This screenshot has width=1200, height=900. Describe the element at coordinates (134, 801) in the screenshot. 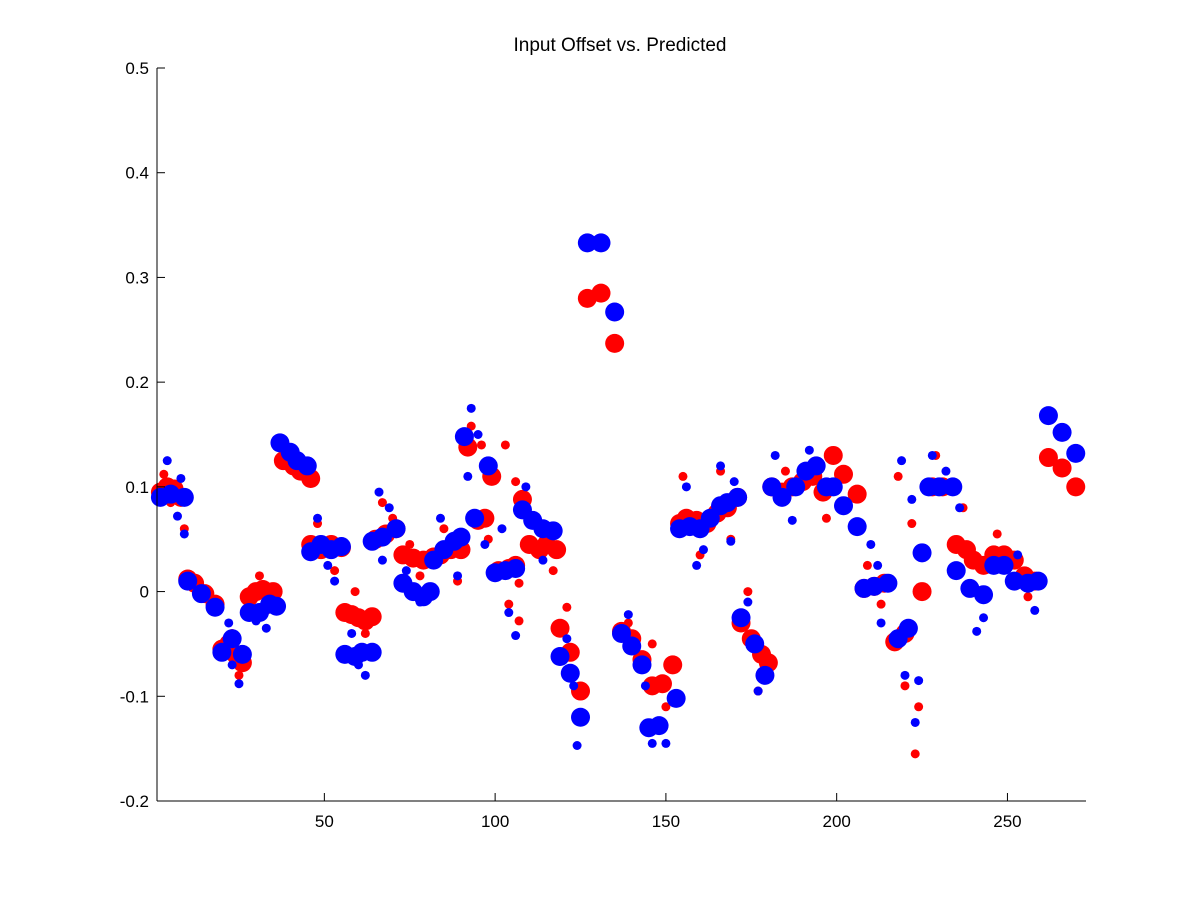

I see `y-tick-label-0: -0.2` at that location.